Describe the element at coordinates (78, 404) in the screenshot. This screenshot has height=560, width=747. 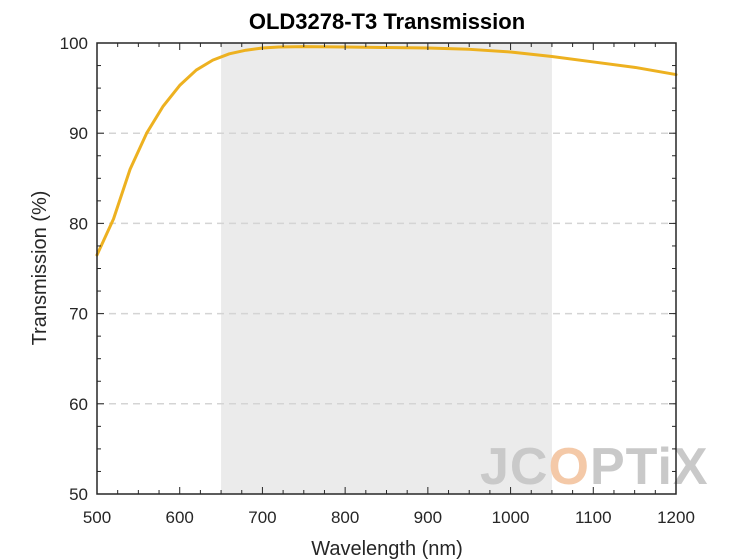
I see `y-tick-label: 60` at that location.